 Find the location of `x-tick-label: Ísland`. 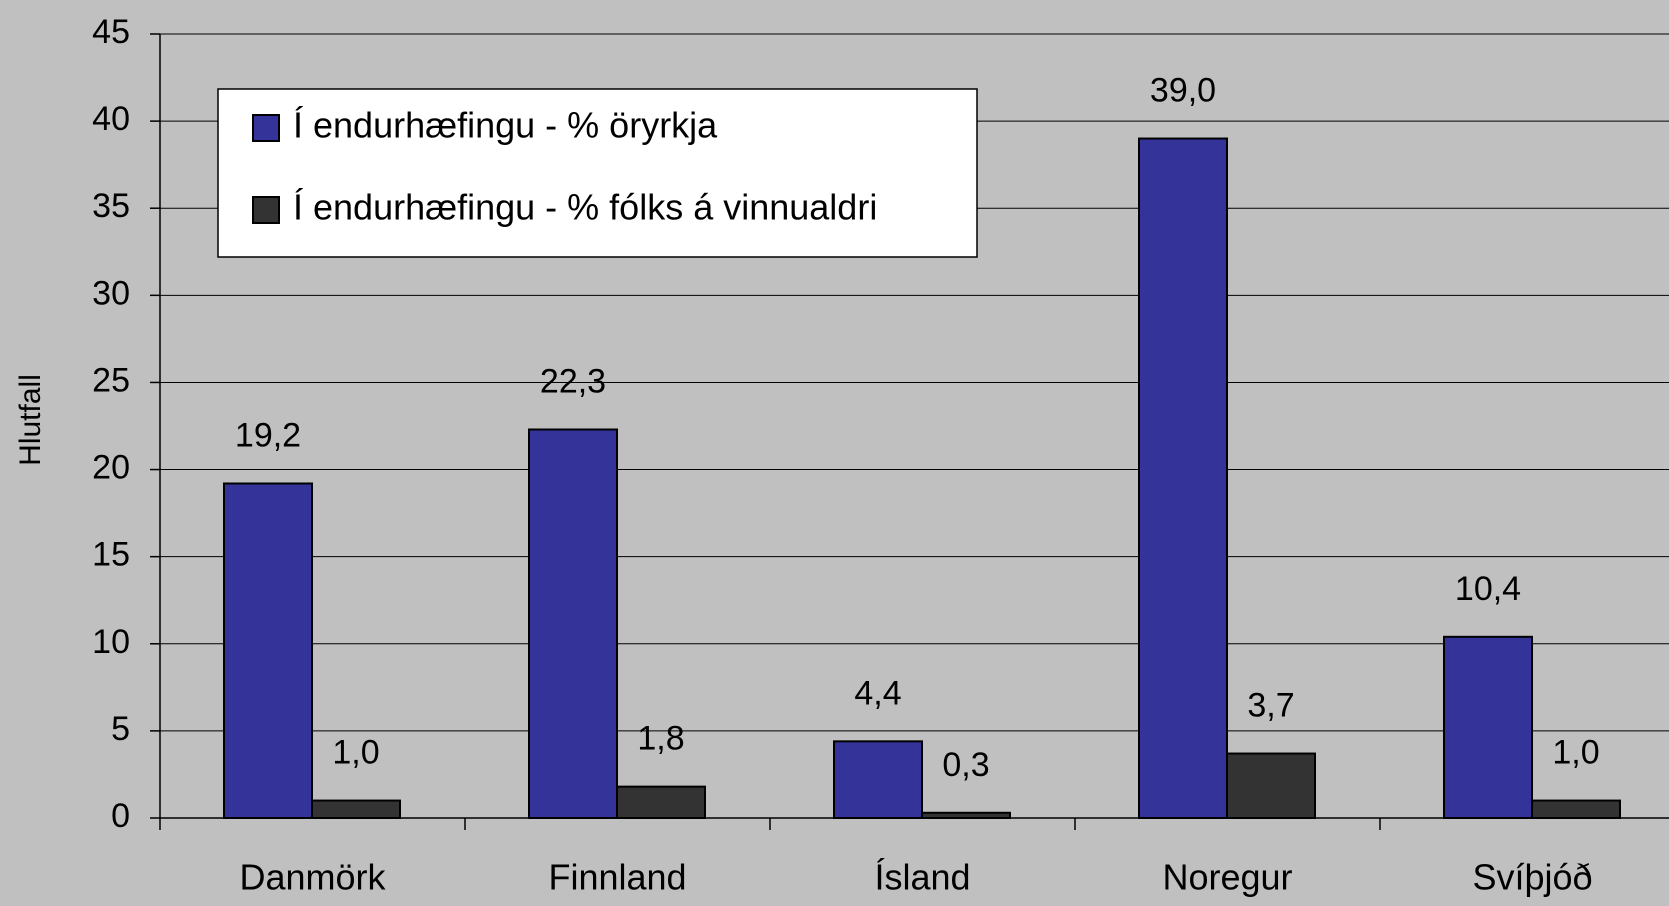

x-tick-label: Ísland is located at coordinates (922, 877).